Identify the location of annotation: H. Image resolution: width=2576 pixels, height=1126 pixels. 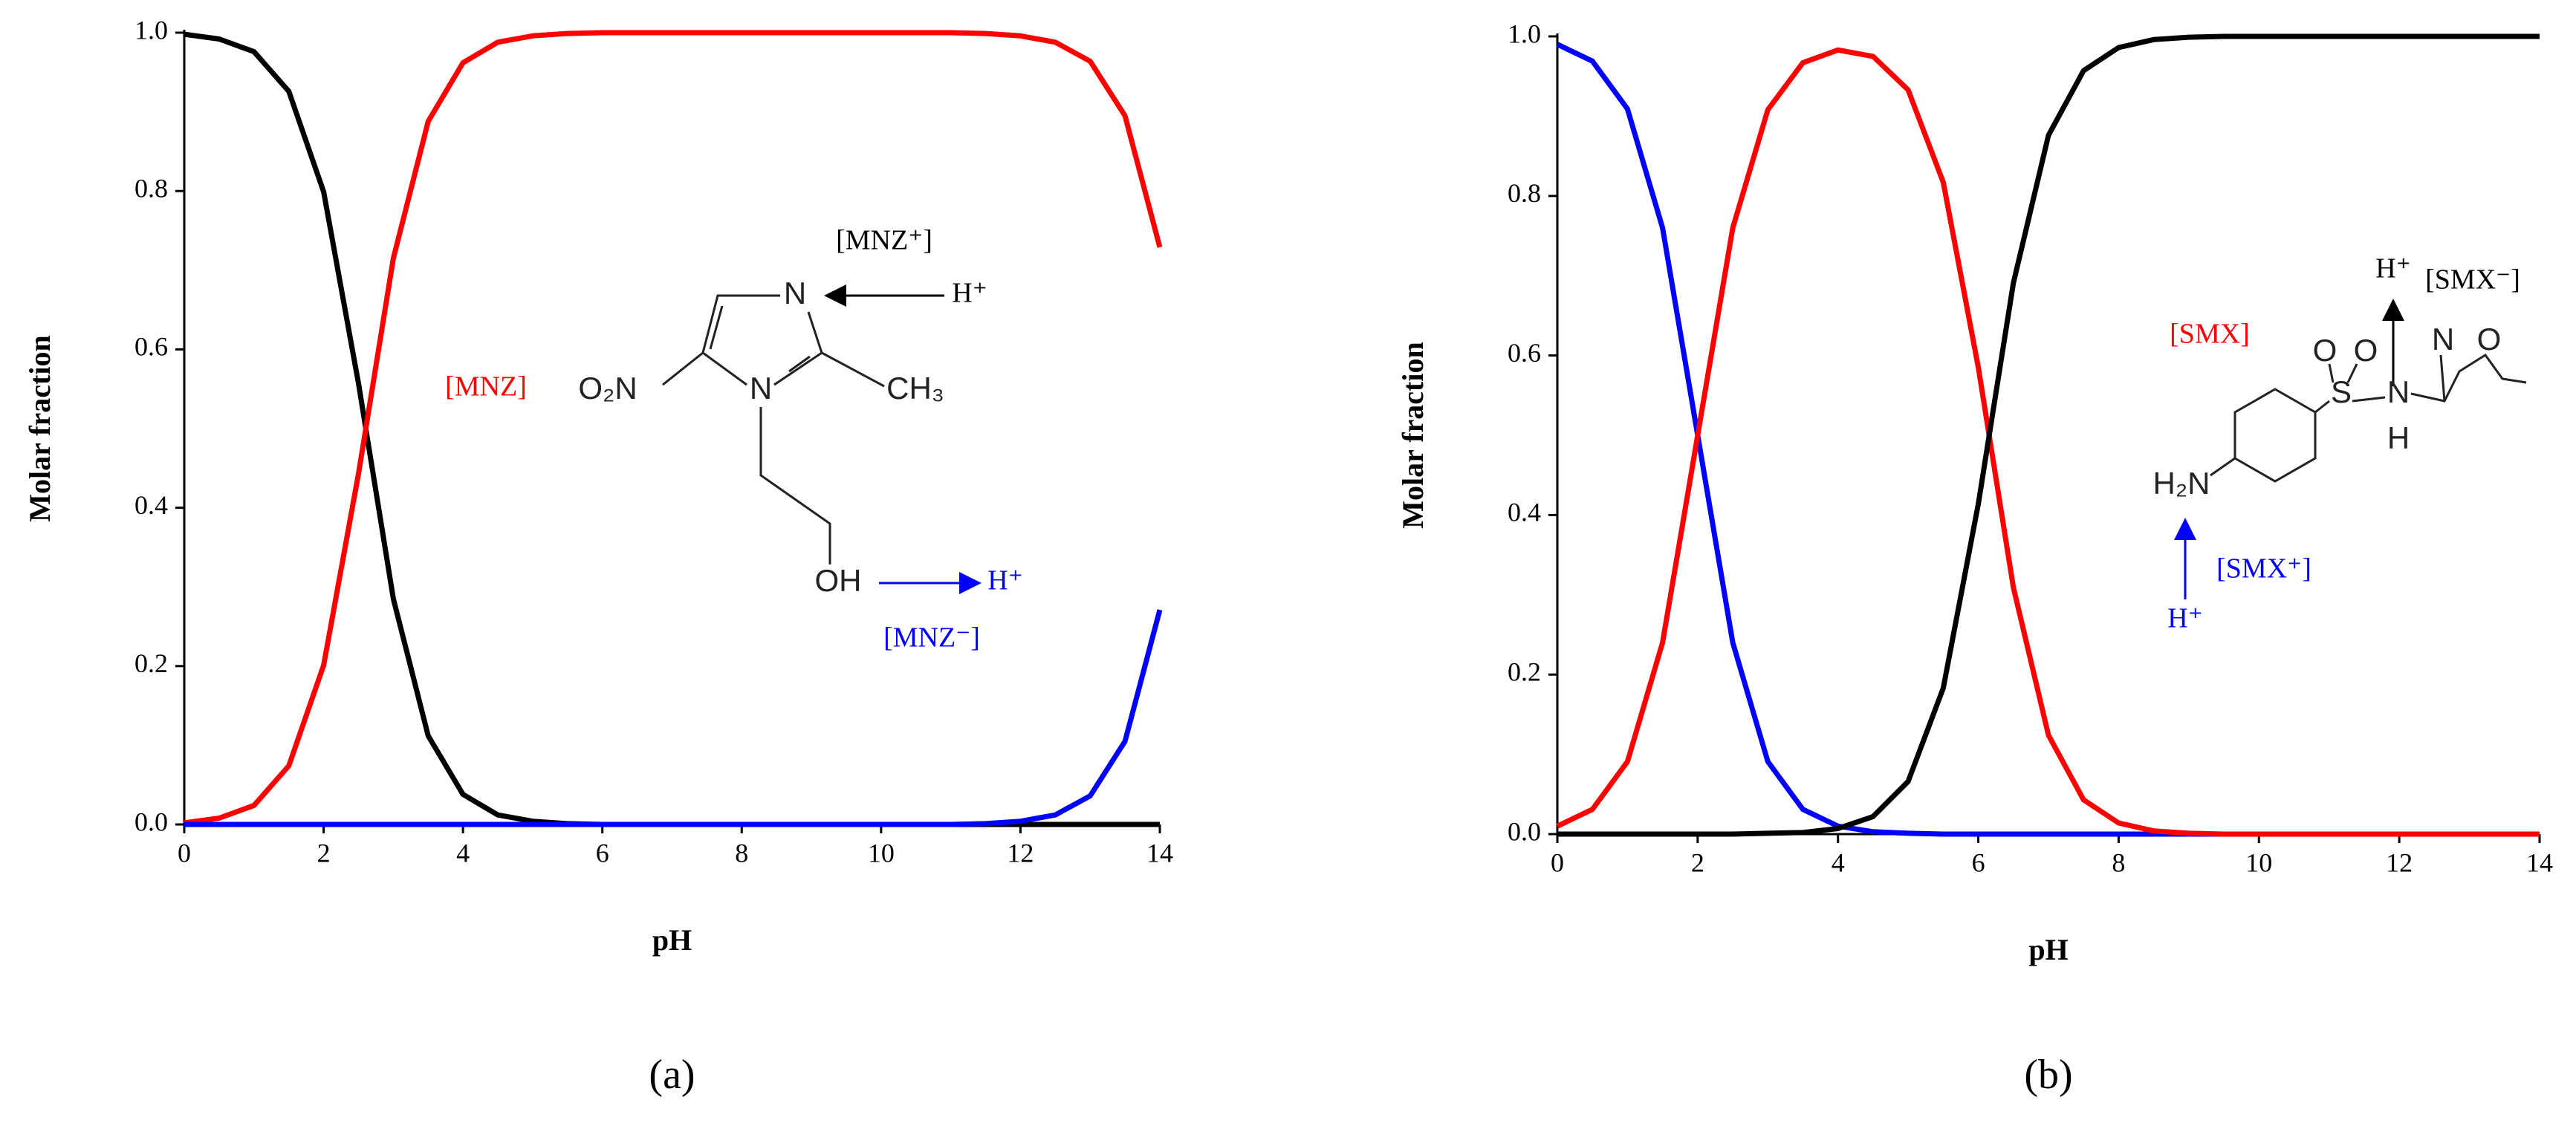
(2398, 437).